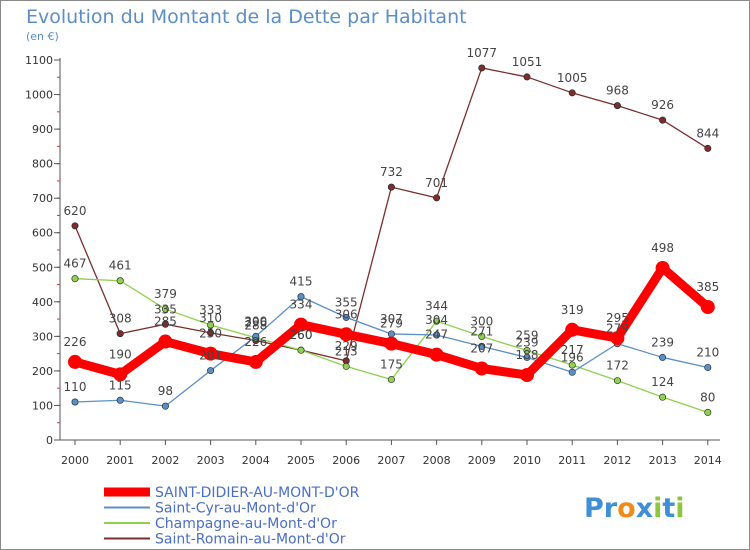 The width and height of the screenshot is (750, 550). Describe the element at coordinates (165, 460) in the screenshot. I see `x-tick-label: 2002` at that location.